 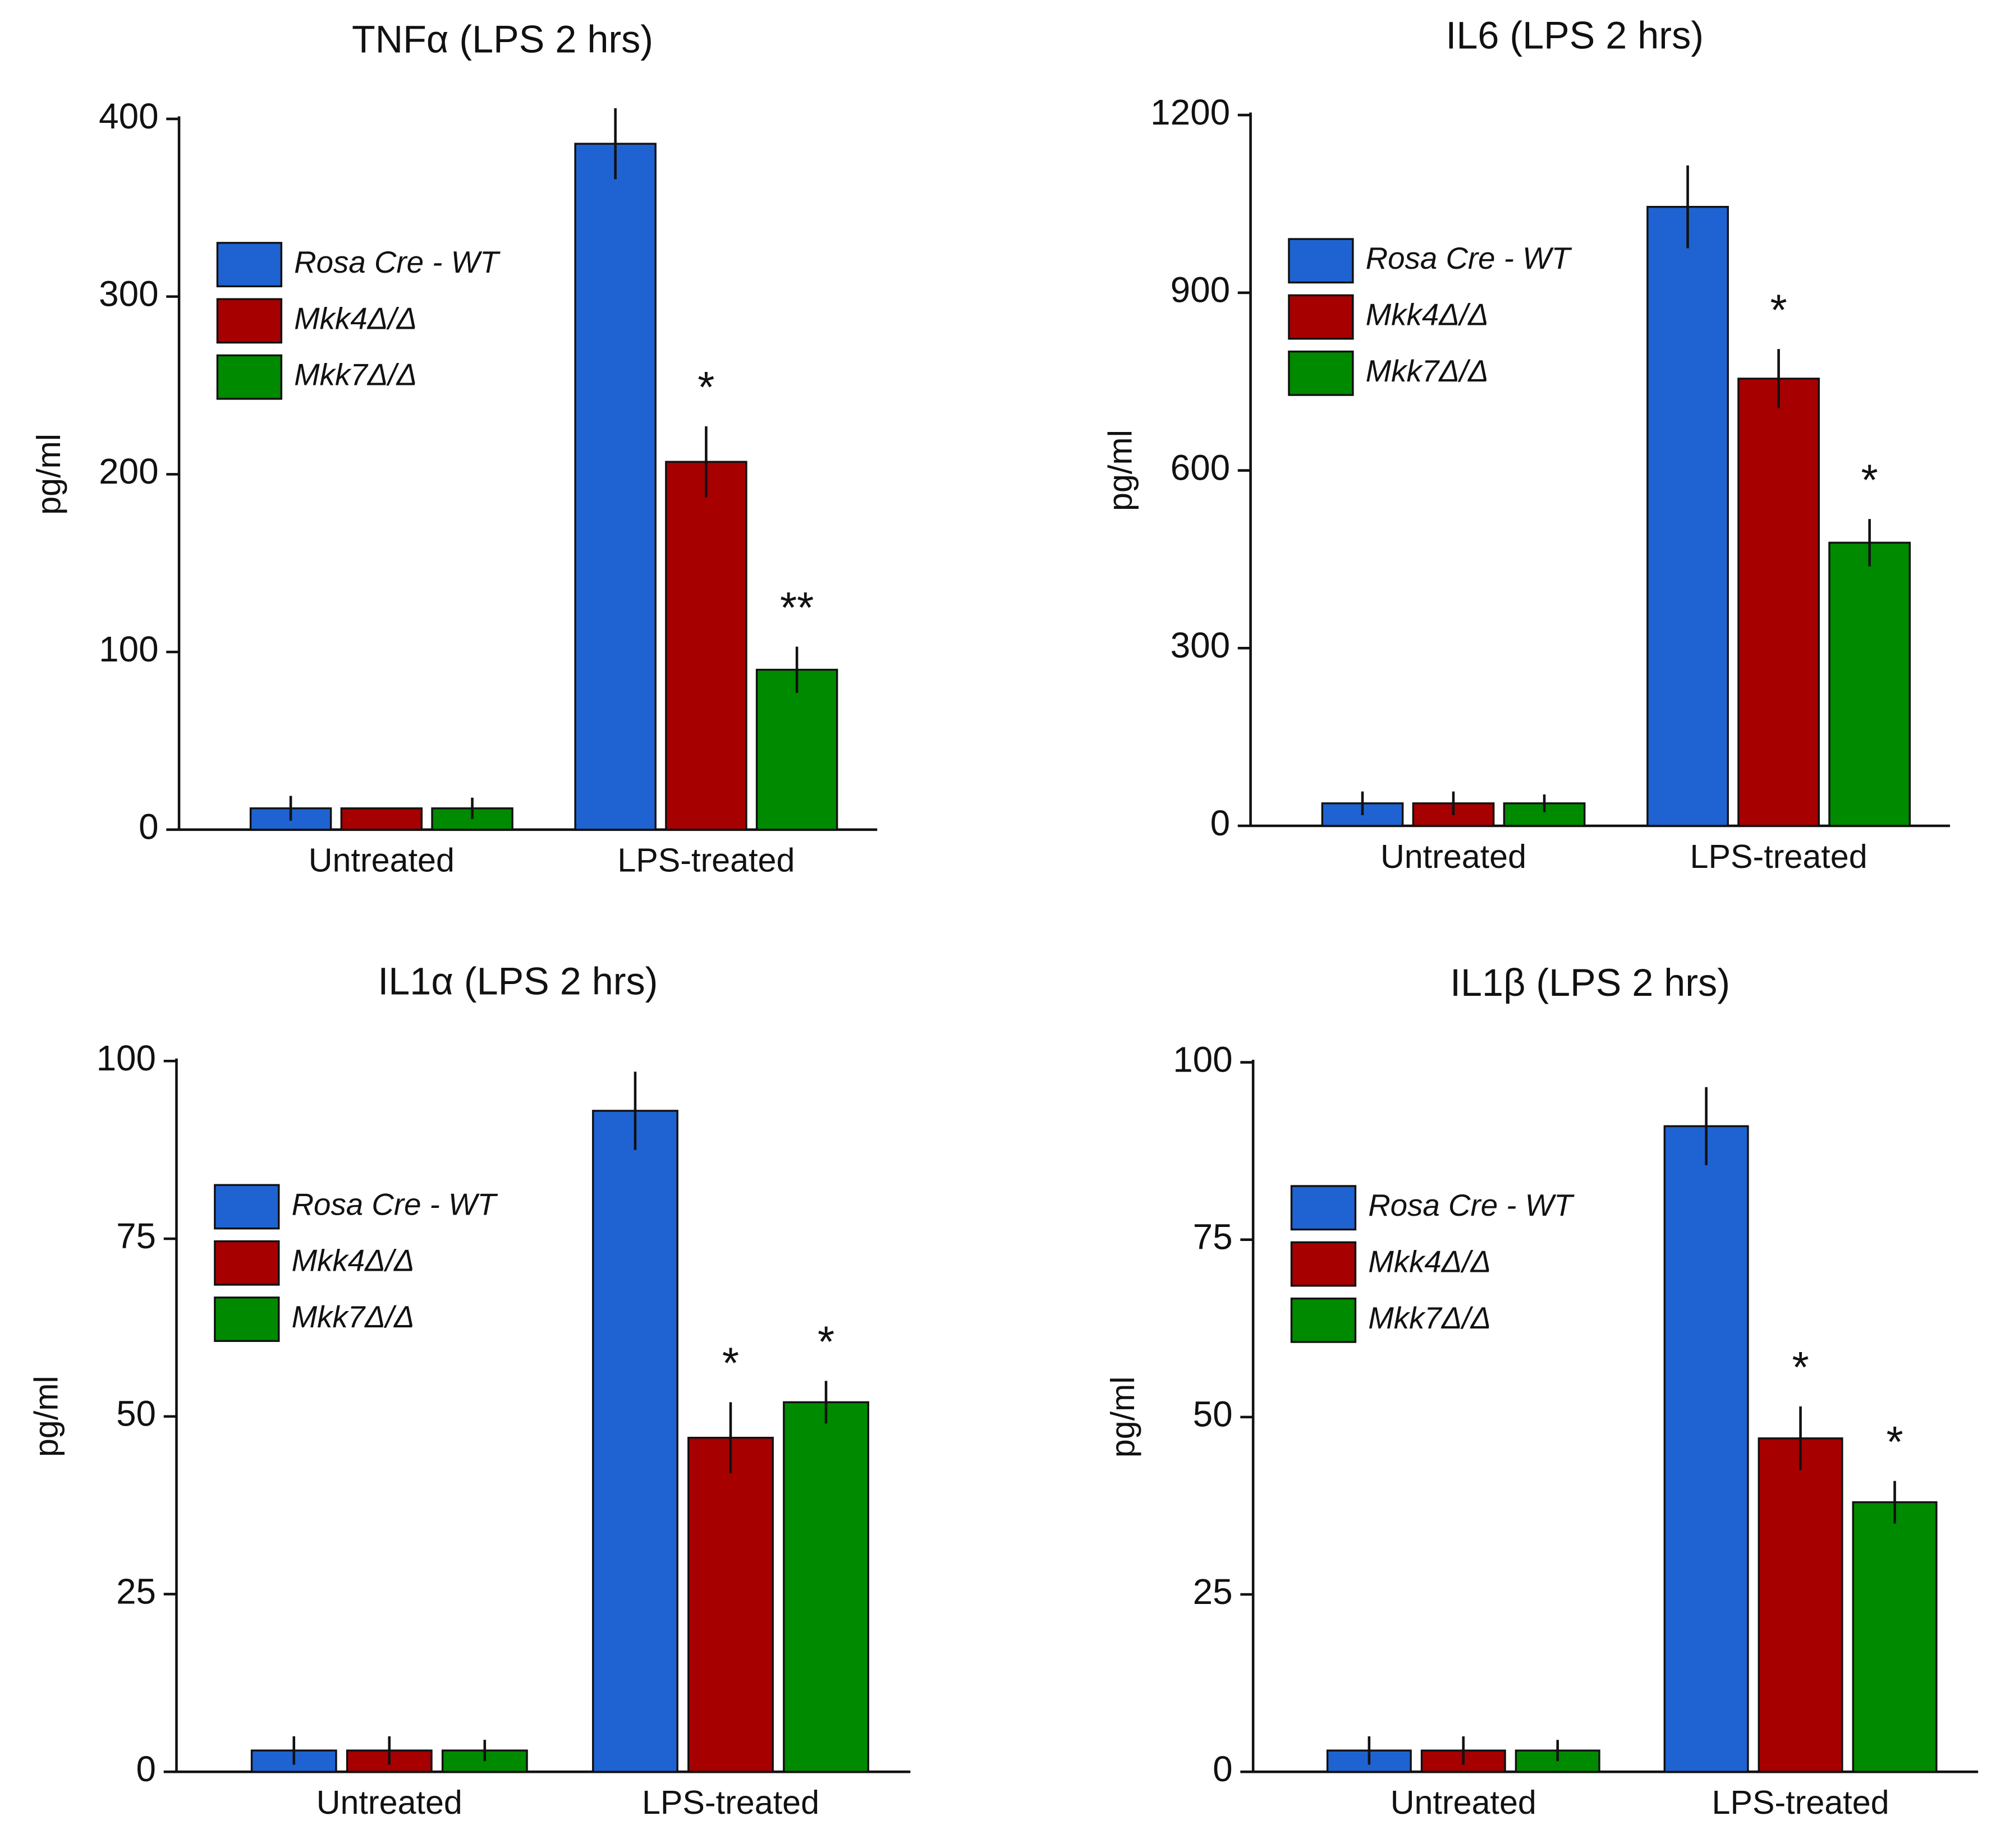 I want to click on y-tick-label: 600, so click(x=1200, y=468).